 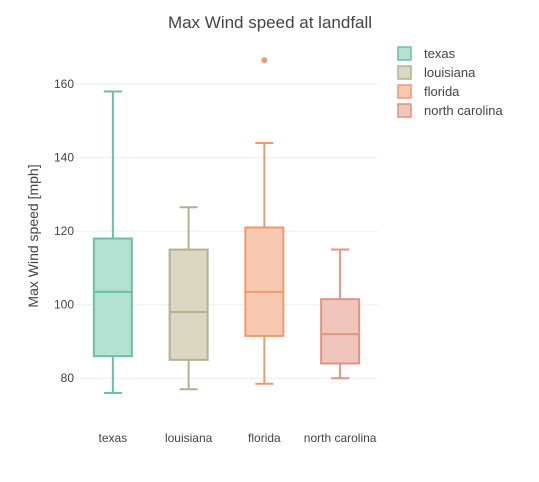 I want to click on y-tick-label: 140, so click(x=64, y=158).